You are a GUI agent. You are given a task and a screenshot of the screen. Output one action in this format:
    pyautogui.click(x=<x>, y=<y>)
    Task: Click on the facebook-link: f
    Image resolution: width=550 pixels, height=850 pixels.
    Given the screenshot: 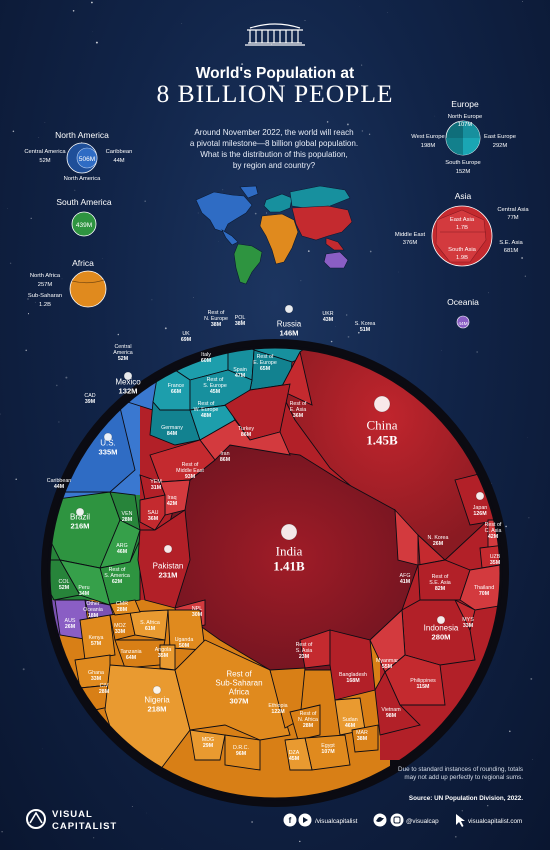 What is the action you would take?
    pyautogui.click(x=290, y=820)
    